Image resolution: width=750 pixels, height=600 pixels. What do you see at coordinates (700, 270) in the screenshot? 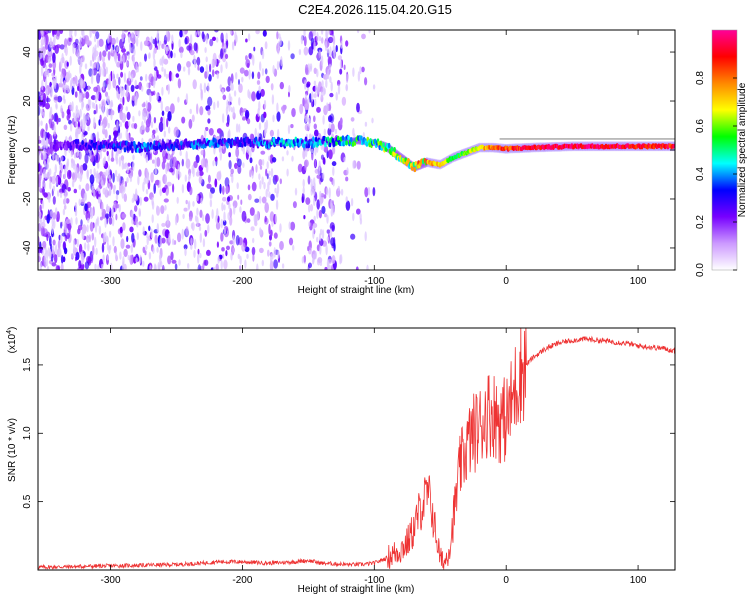
I see `colorbar-tick-label: 0.0` at bounding box center [700, 270].